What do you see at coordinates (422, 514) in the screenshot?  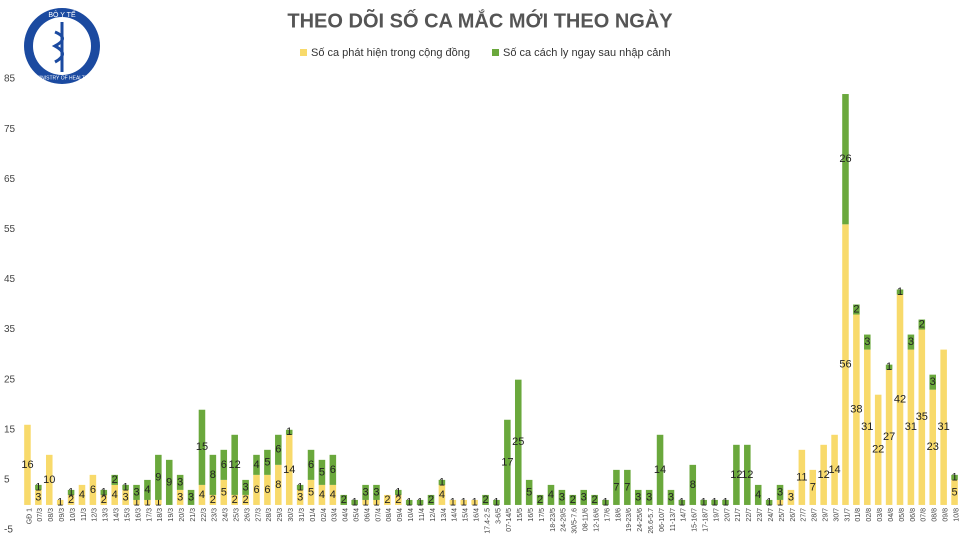 I see `x-tick-label: 11/4` at bounding box center [422, 514].